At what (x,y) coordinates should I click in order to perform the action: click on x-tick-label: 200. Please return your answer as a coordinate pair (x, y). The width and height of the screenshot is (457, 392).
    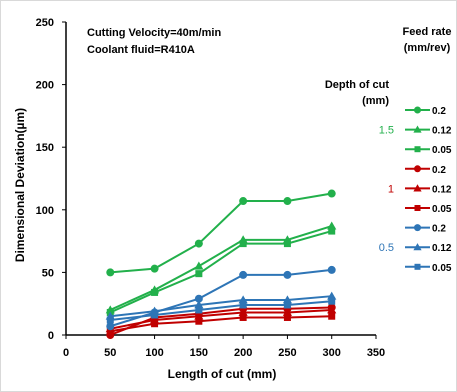
    Looking at the image, I should click on (243, 353).